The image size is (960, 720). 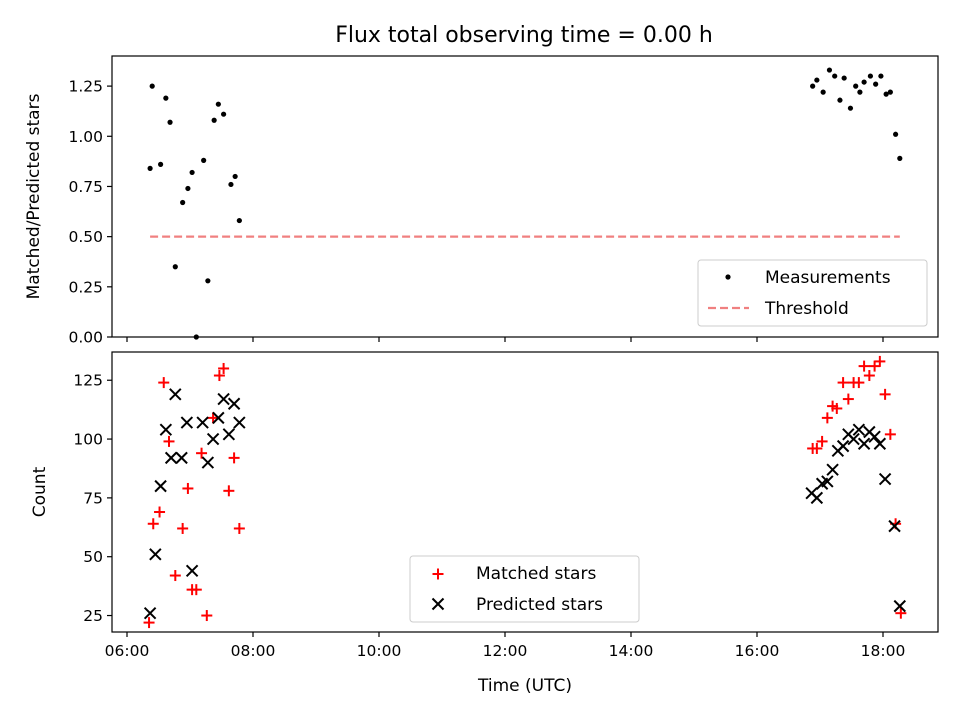 What do you see at coordinates (438, 574) in the screenshot?
I see `legend-marker-matched` at bounding box center [438, 574].